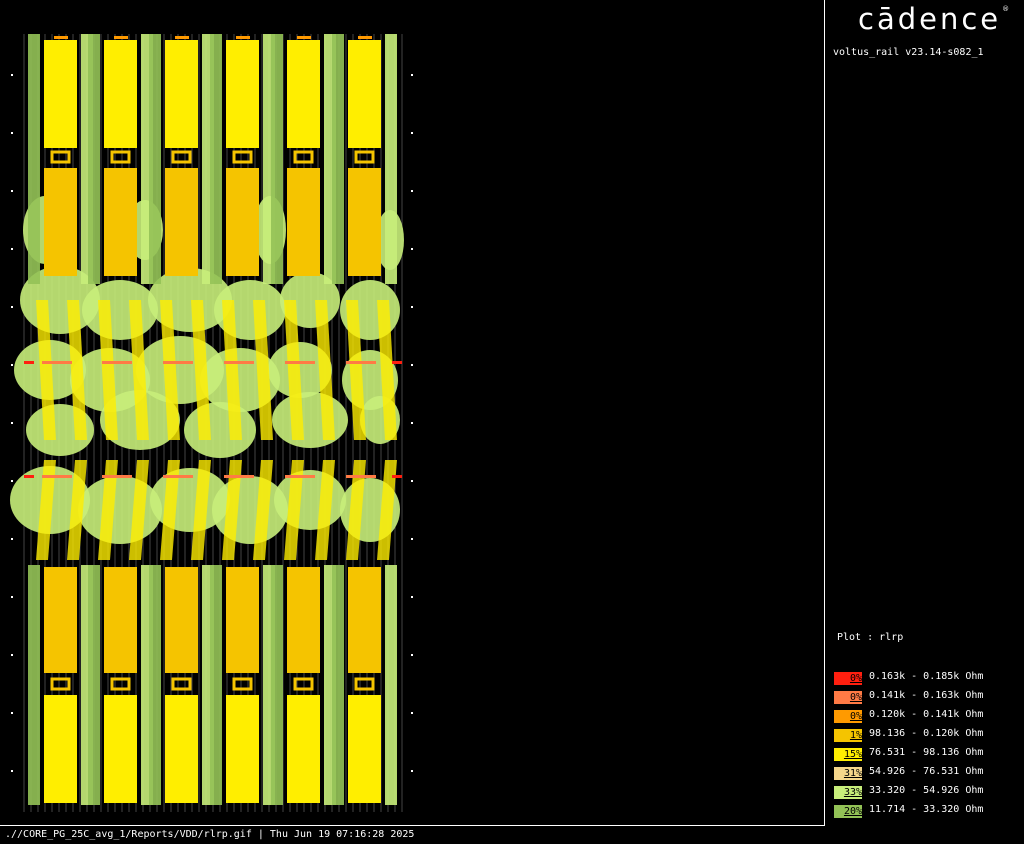 This screenshot has width=1024, height=844. What do you see at coordinates (848, 697) in the screenshot?
I see `legend-swatch: 0%` at bounding box center [848, 697].